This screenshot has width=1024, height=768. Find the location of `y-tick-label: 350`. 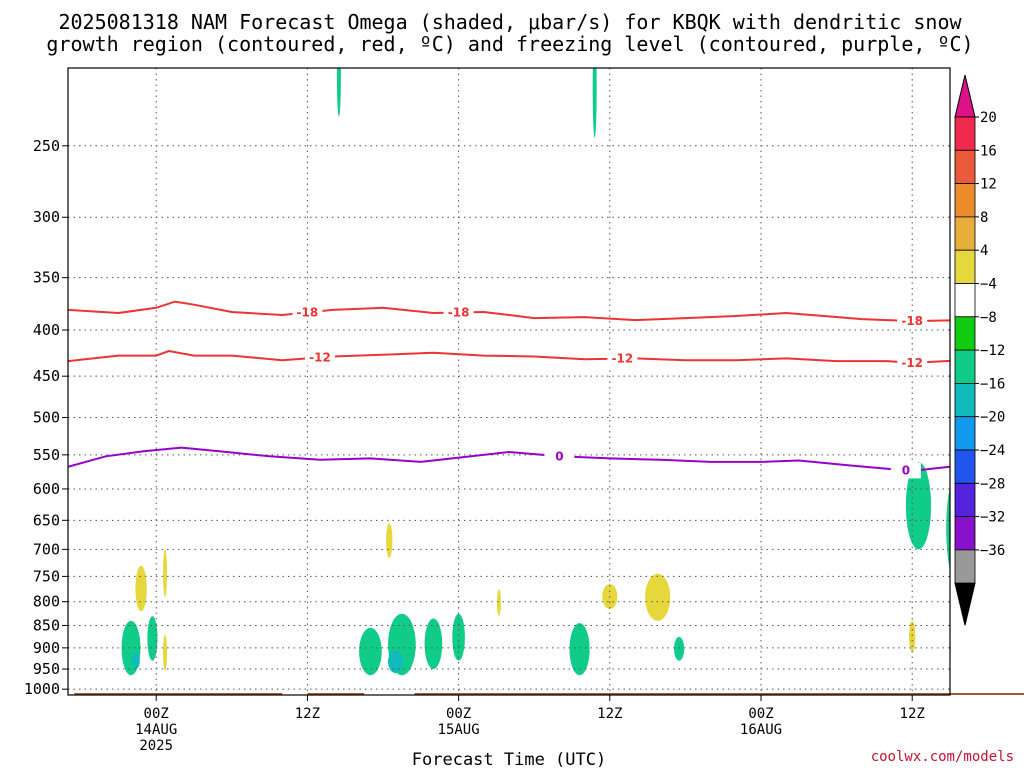

y-tick-label: 350 is located at coordinates (46, 278).